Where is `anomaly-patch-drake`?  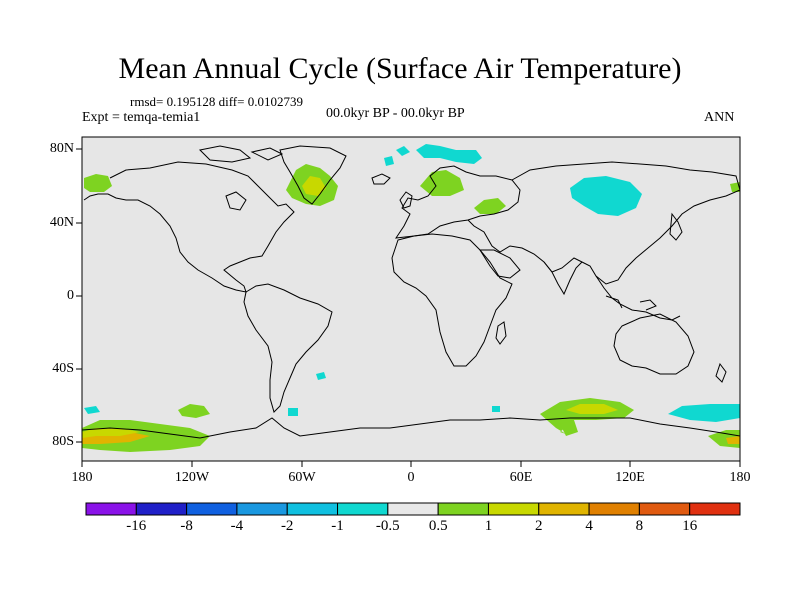 anomaly-patch-drake is located at coordinates (293, 412).